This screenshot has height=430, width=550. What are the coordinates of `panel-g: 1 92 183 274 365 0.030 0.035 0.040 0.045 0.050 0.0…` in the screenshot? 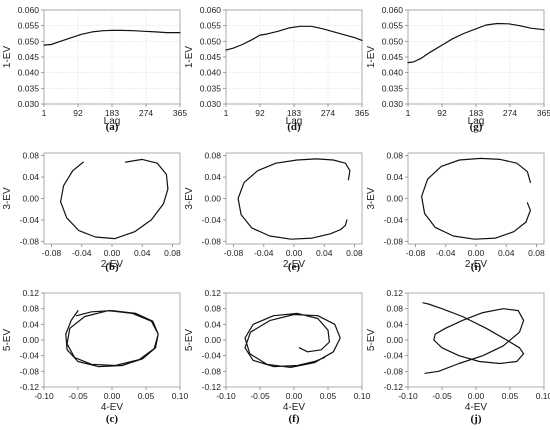 It's located at (458, 69).